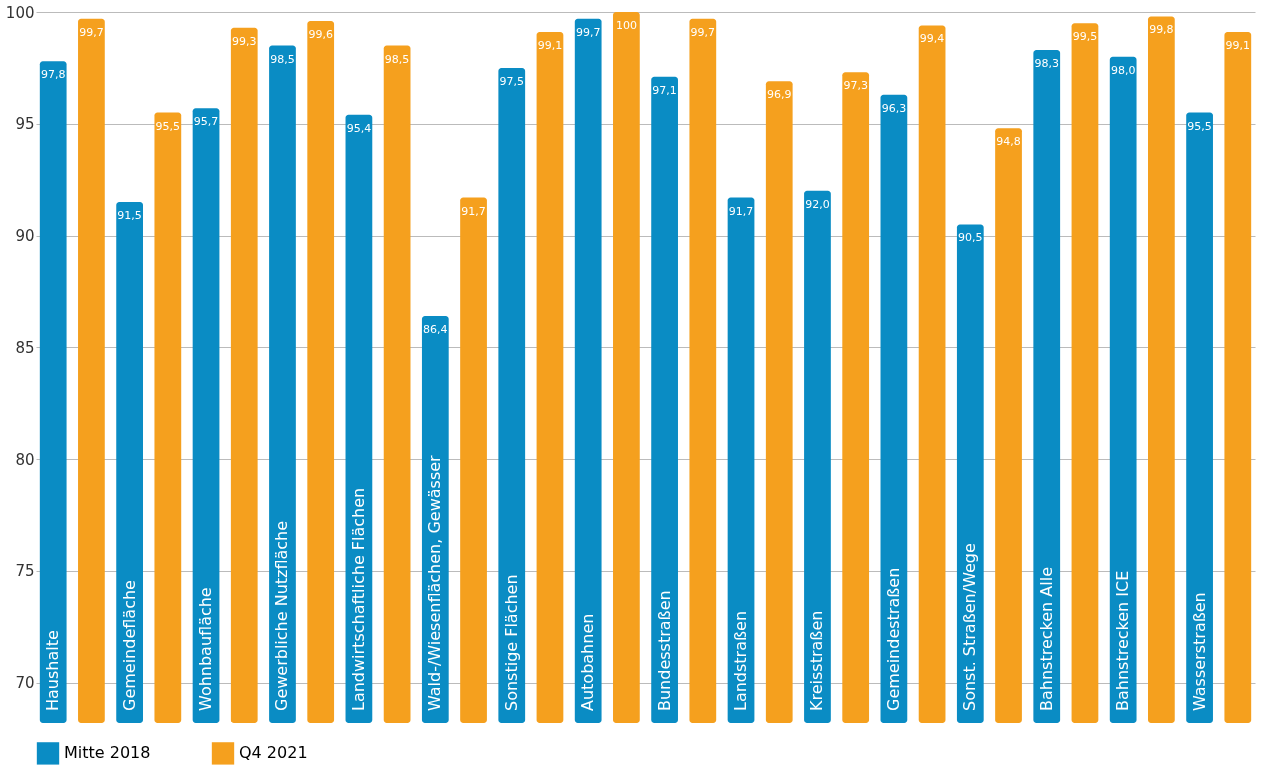 Image resolution: width=1277 pixels, height=784 pixels. I want to click on x-tick-label: Gemeindefläche, so click(129, 645).